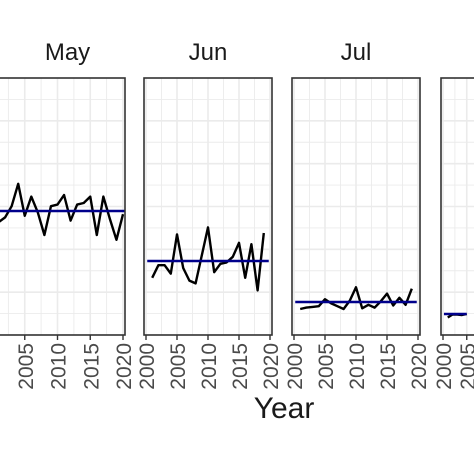 The image size is (474, 474). Describe the element at coordinates (356, 52) in the screenshot. I see `facet-title: Jul` at that location.